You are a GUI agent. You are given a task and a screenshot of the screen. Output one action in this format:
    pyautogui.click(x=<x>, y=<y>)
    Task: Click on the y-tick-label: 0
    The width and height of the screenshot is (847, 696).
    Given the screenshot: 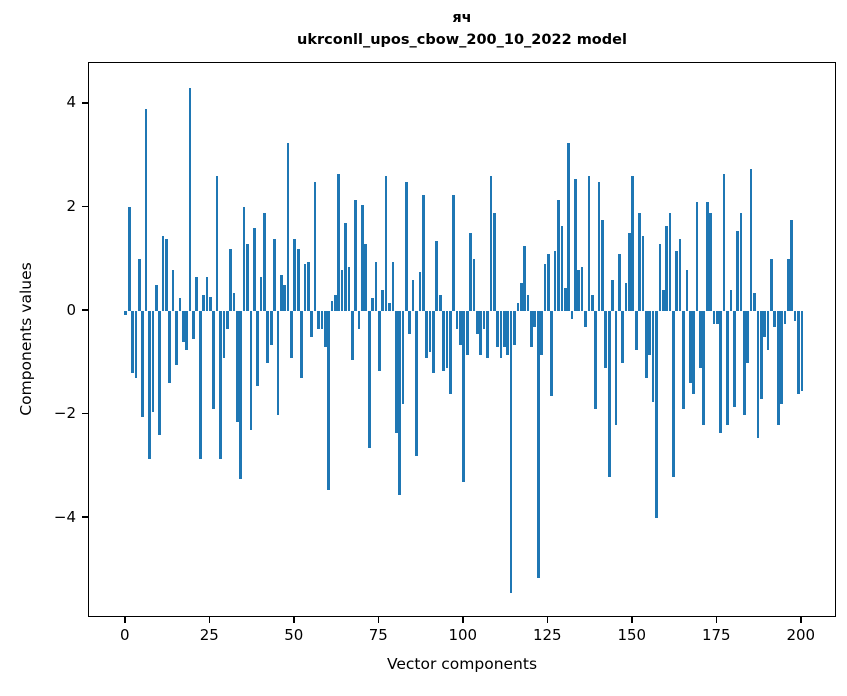 What is the action you would take?
    pyautogui.click(x=71, y=309)
    